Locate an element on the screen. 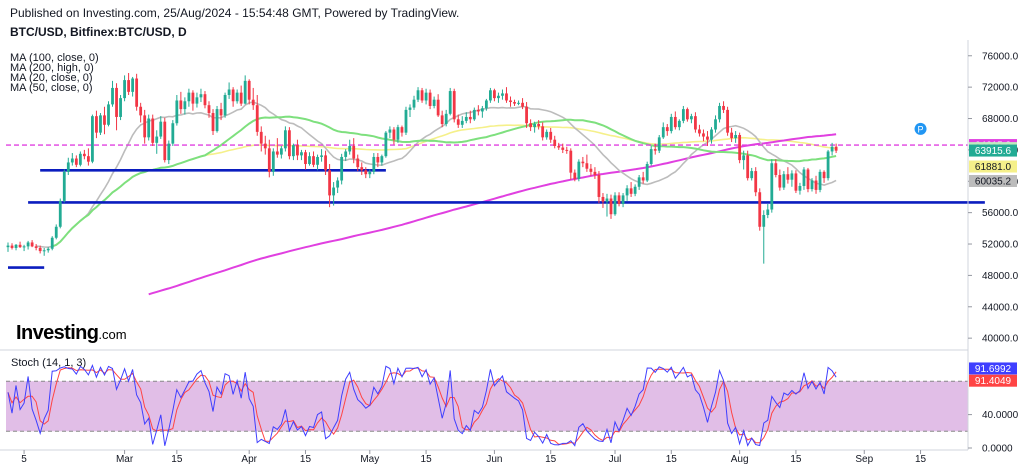 This screenshot has width=1024, height=468. investing-logo: Investing.com is located at coordinates (71, 333).